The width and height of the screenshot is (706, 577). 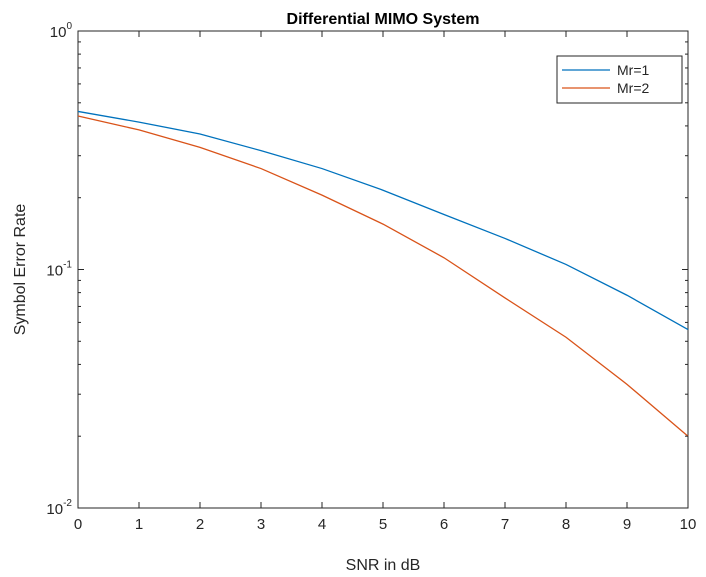 I want to click on x-tick-label: 3, so click(x=261, y=524).